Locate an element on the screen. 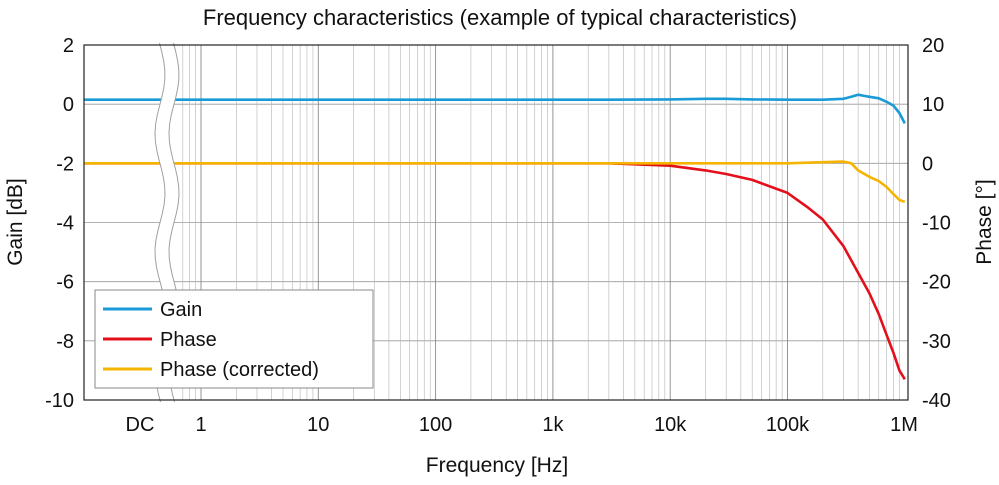  x-tick-label: 10k is located at coordinates (670, 425).